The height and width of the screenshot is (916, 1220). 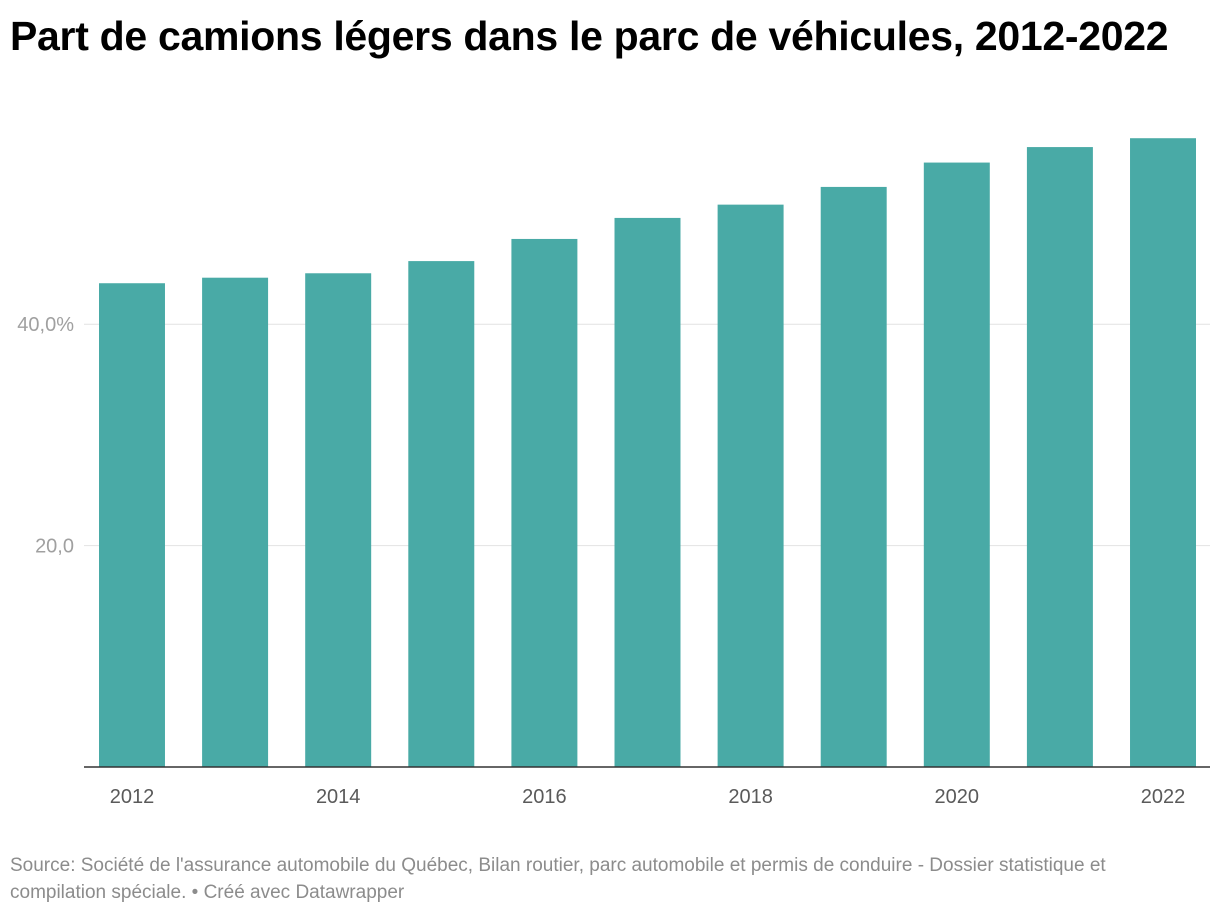 I want to click on bar-2019, so click(x=853, y=477).